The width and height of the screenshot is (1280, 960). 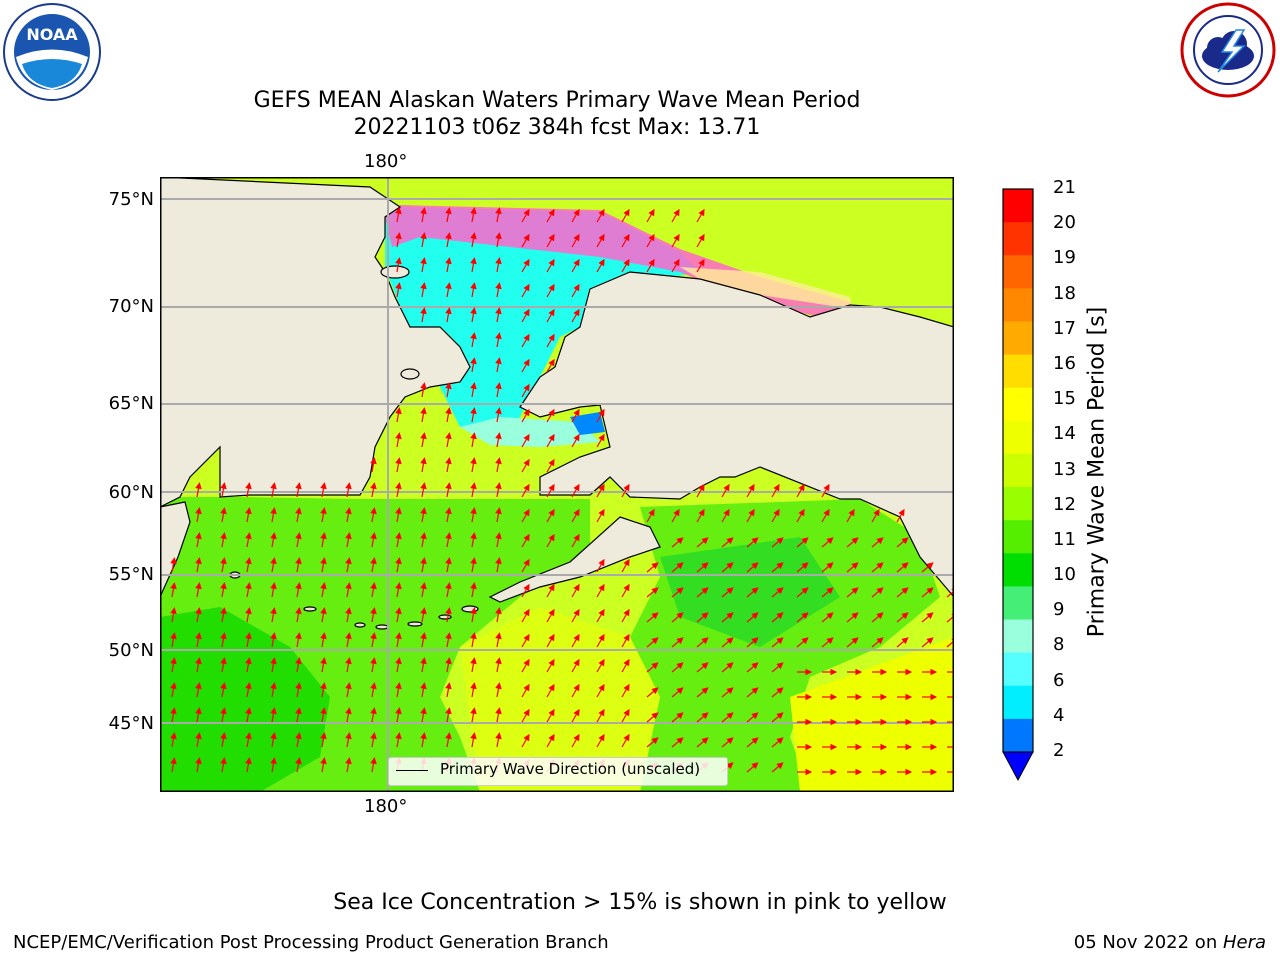 I want to click on colorbar-border, so click(x=1018, y=470).